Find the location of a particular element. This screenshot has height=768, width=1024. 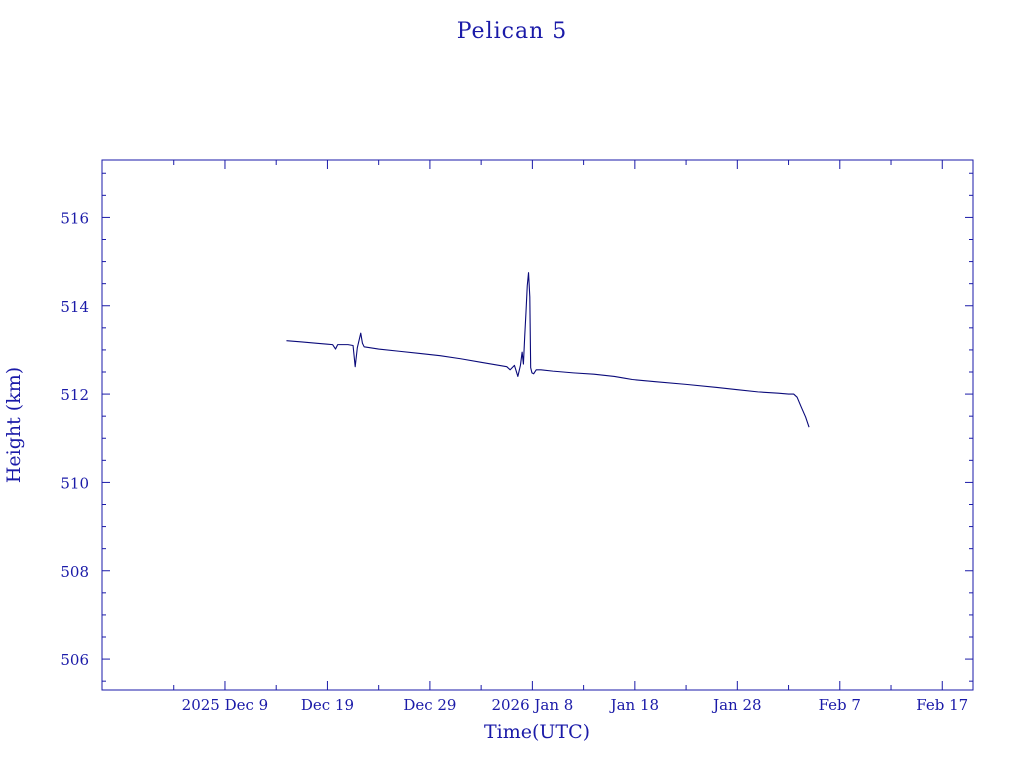

y-tick-label: 508 is located at coordinates (74, 572).